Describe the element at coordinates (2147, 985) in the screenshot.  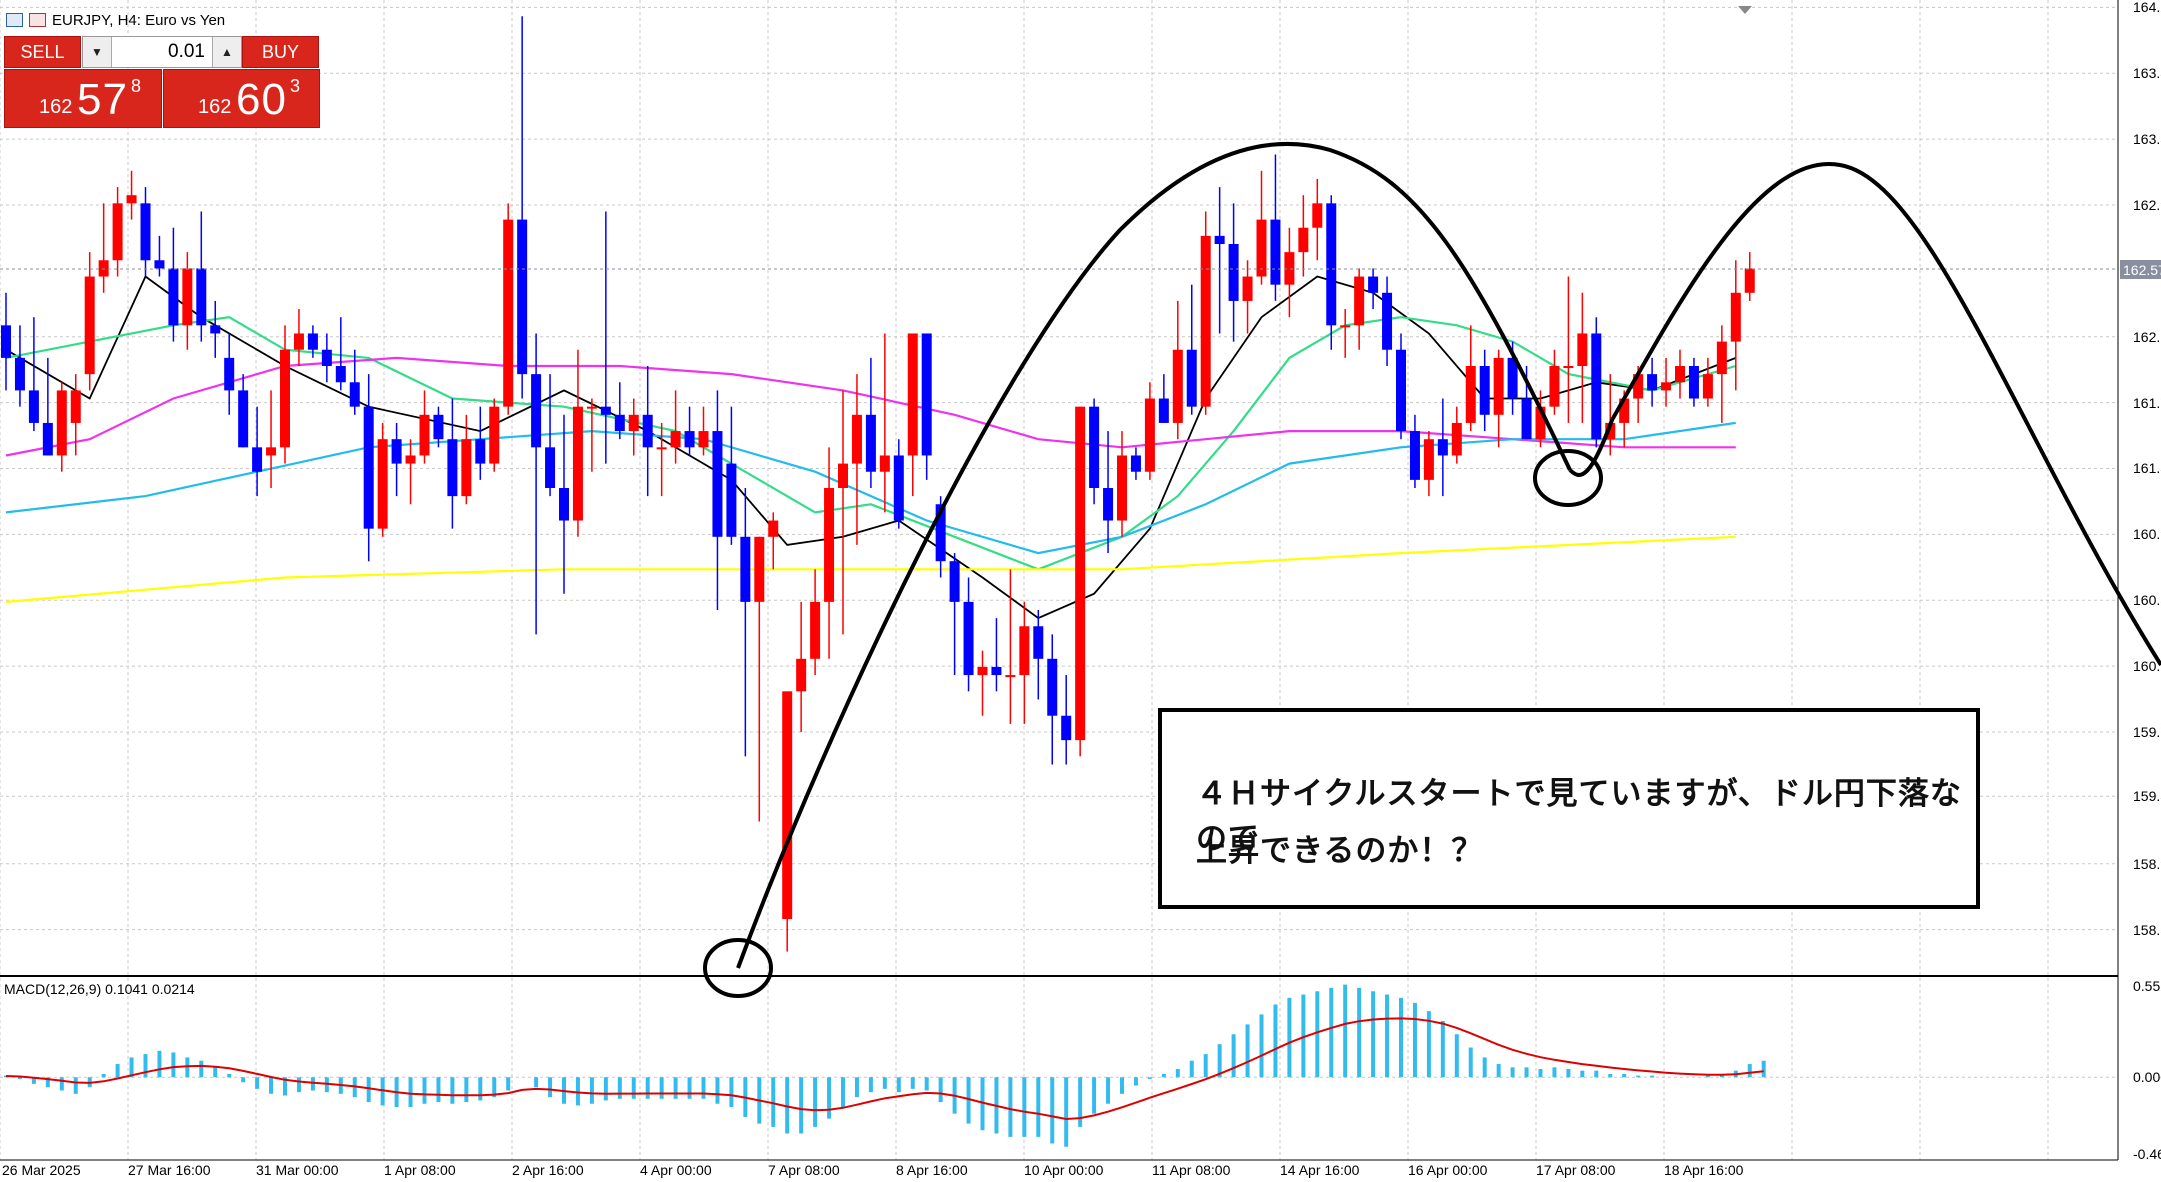
I see `macd-tick-label: 0.5527` at that location.